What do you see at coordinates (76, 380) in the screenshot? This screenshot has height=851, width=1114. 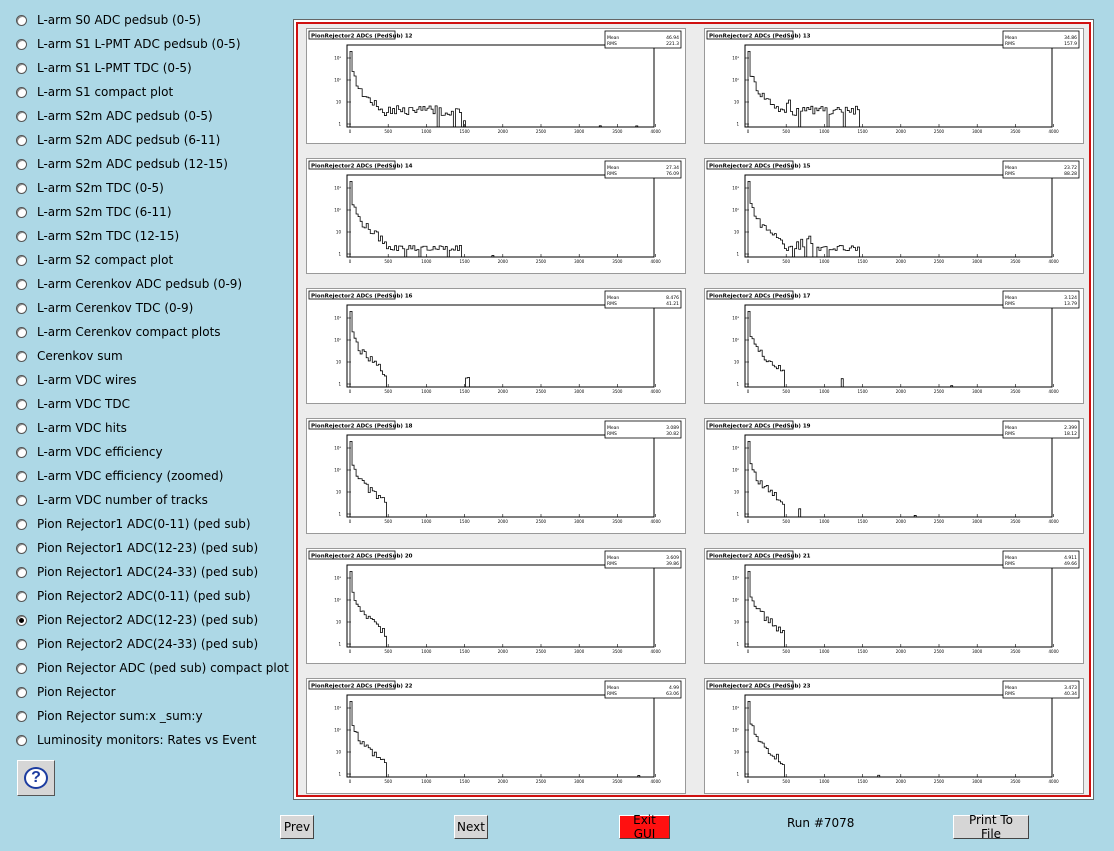 I see `menu-option: L-arm VDC wires` at bounding box center [76, 380].